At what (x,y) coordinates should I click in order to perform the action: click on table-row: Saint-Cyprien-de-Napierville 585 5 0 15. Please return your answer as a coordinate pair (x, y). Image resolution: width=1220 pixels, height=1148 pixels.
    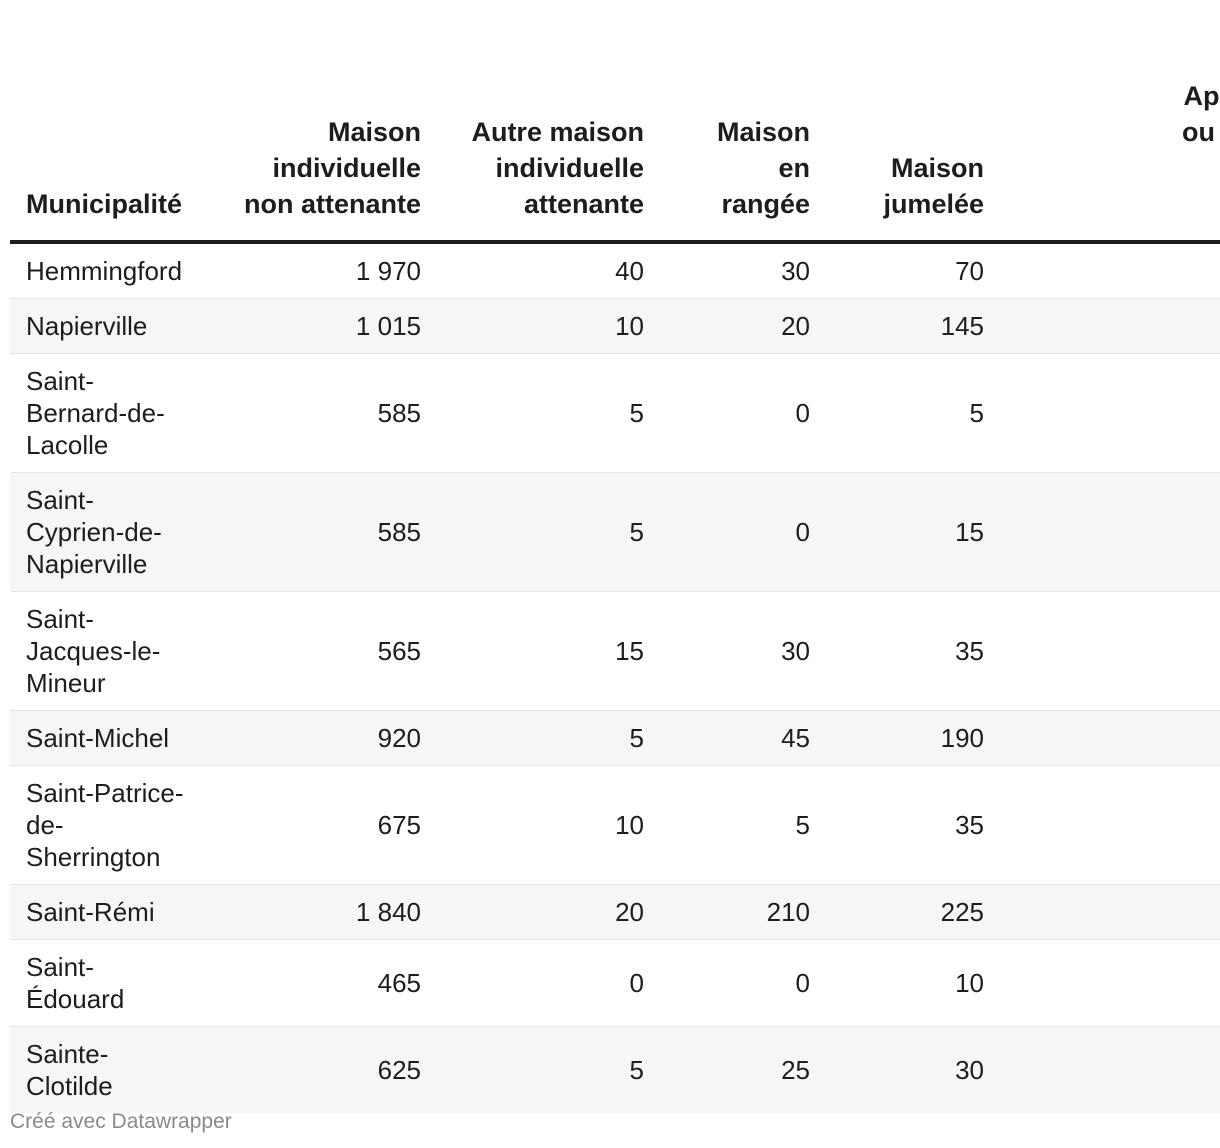
    Looking at the image, I should click on (615, 532).